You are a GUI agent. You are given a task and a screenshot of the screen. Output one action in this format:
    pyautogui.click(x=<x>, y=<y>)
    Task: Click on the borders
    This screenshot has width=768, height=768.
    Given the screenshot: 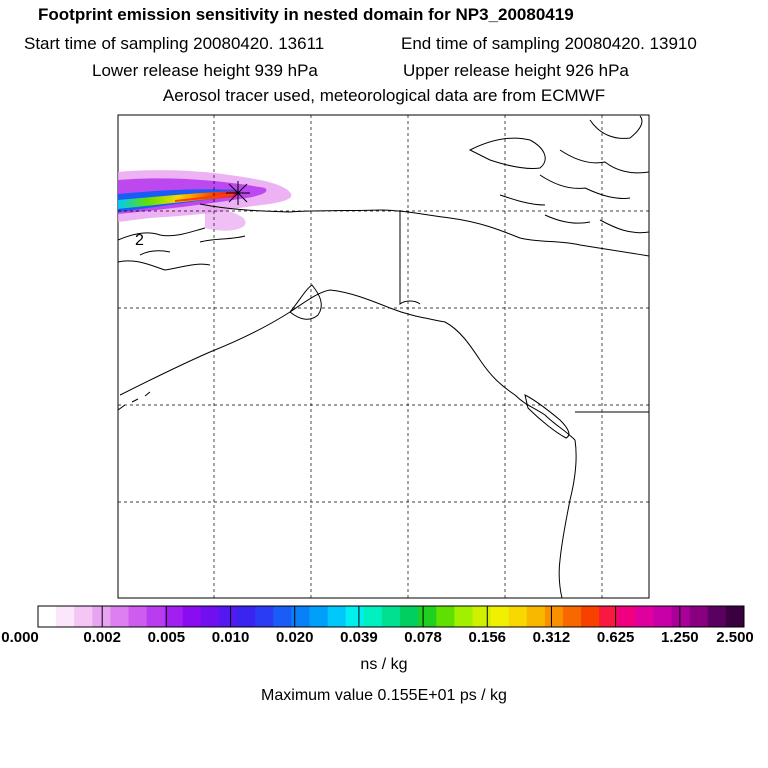 What is the action you would take?
    pyautogui.click(x=524, y=311)
    